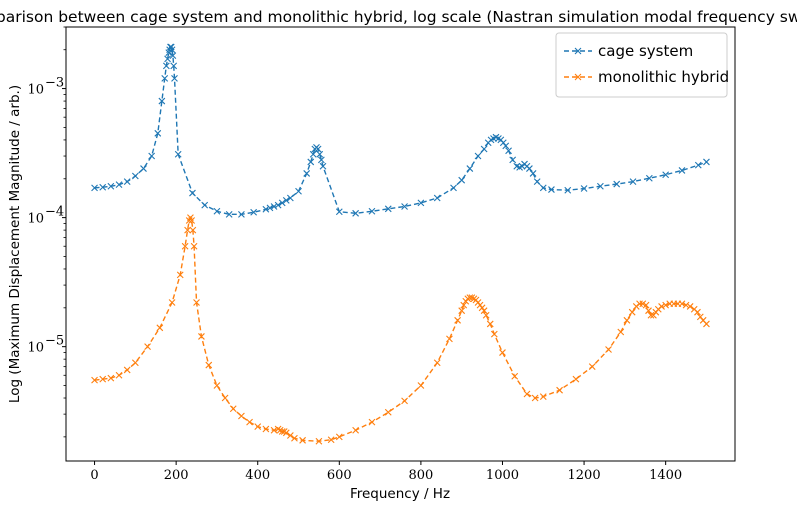  Describe the element at coordinates (584, 475) in the screenshot. I see `x-tick-label: 1200` at that location.